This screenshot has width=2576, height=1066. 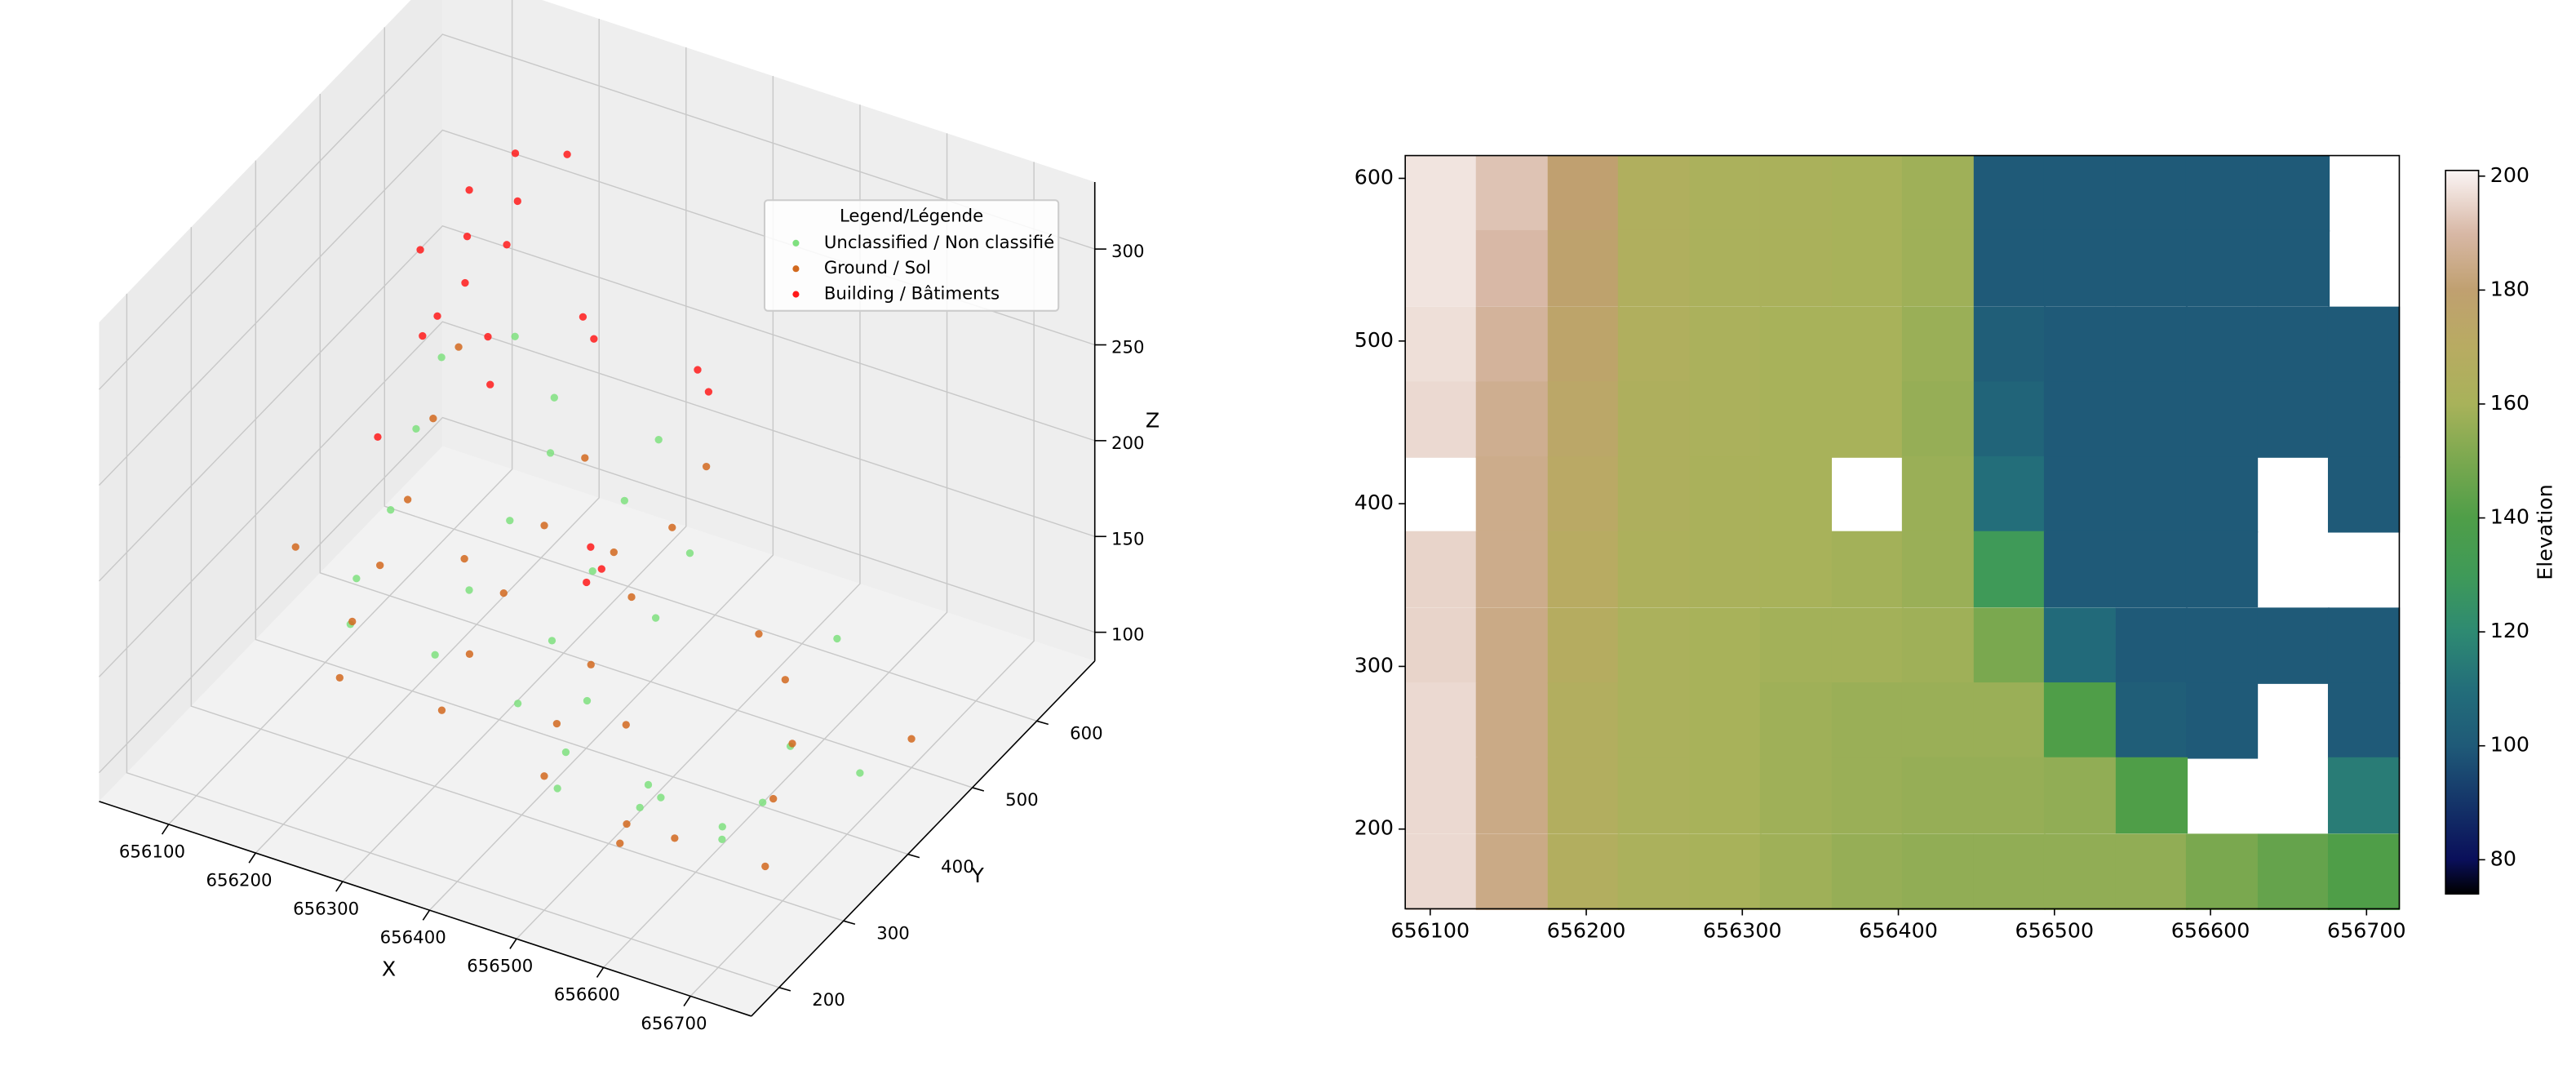 I want to click on y-tick-label: 500, so click(x=1374, y=340).